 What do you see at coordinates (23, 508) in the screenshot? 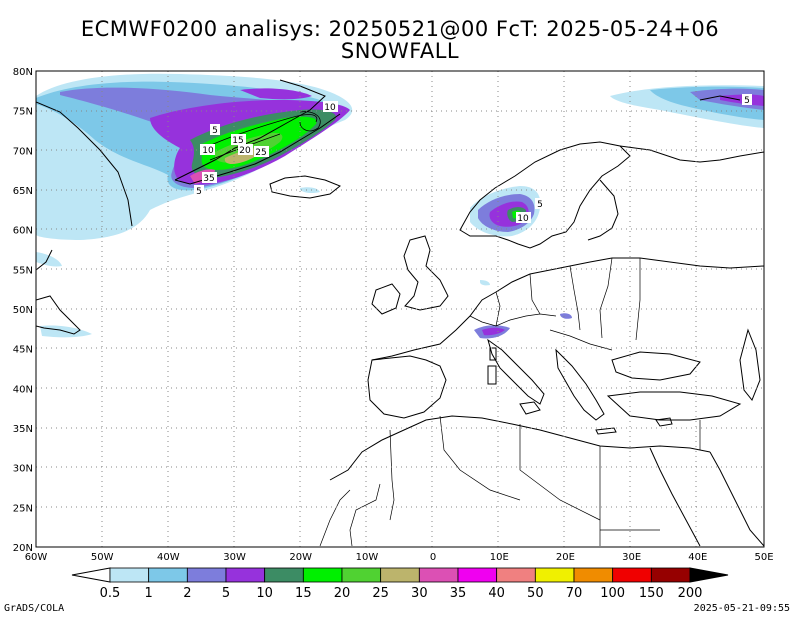
I see `latitude-label: 25N` at bounding box center [23, 508].